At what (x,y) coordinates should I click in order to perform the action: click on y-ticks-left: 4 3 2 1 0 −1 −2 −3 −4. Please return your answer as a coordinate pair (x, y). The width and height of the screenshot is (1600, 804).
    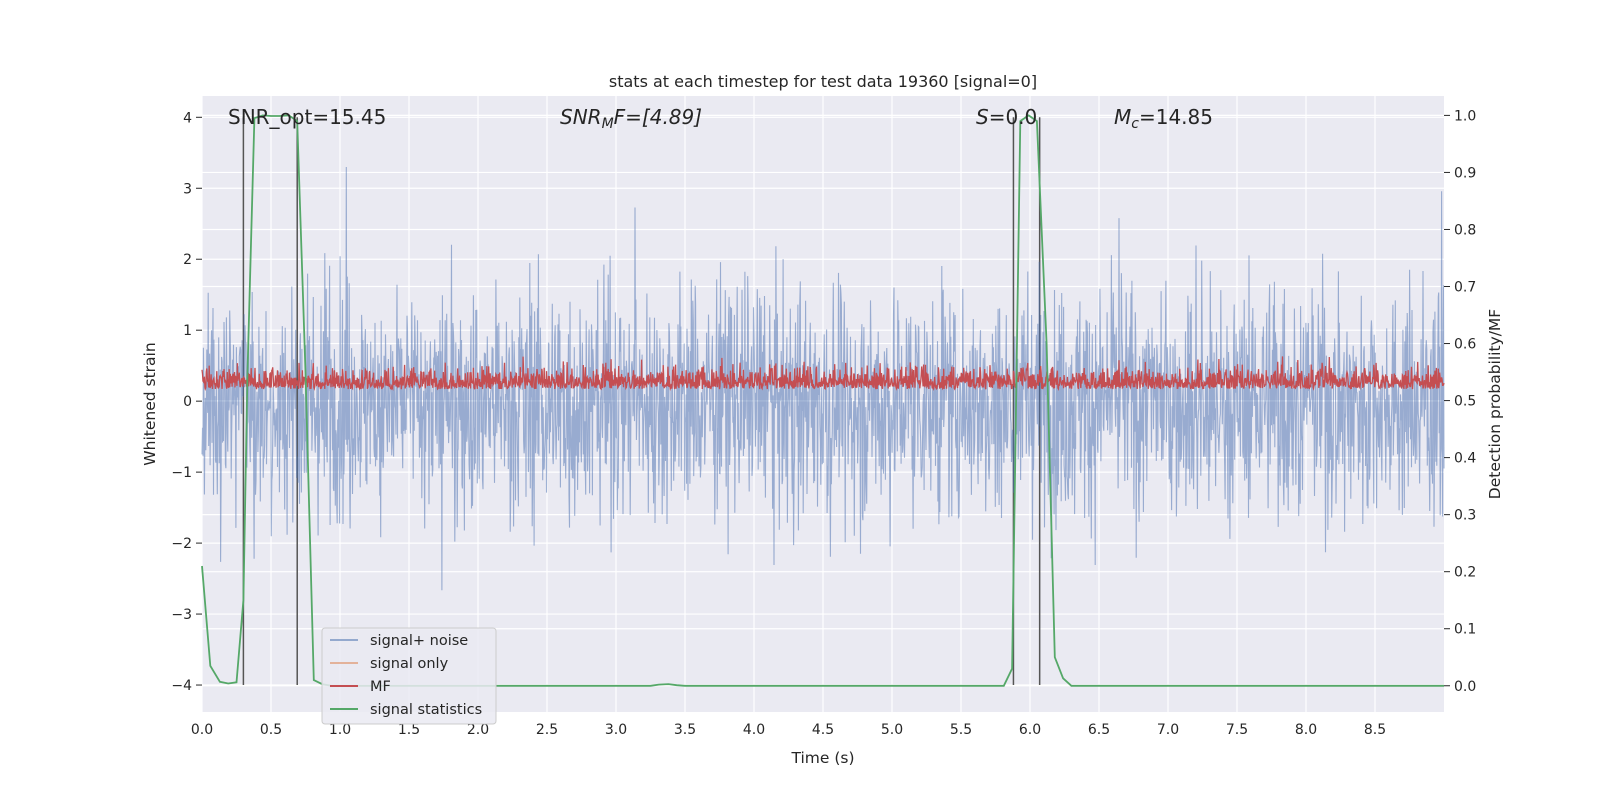
    Looking at the image, I should click on (186, 402).